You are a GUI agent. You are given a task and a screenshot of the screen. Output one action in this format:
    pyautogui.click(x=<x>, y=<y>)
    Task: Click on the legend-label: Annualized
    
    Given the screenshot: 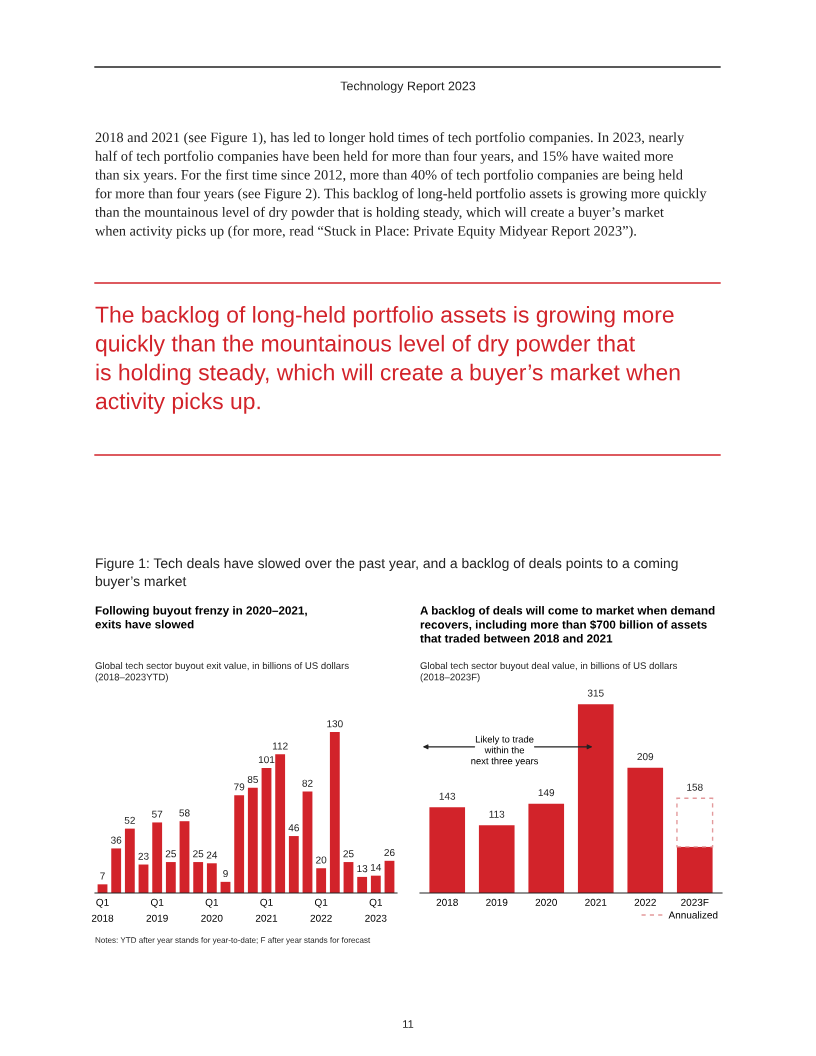 What is the action you would take?
    pyautogui.click(x=693, y=915)
    